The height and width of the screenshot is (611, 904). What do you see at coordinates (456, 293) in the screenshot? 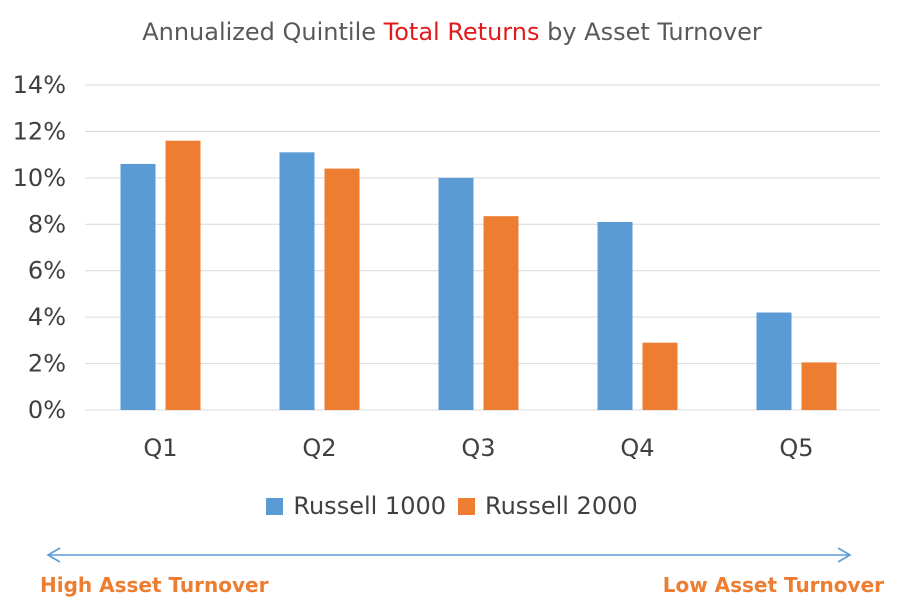
I see `bar-russell-1000-q3` at bounding box center [456, 293].